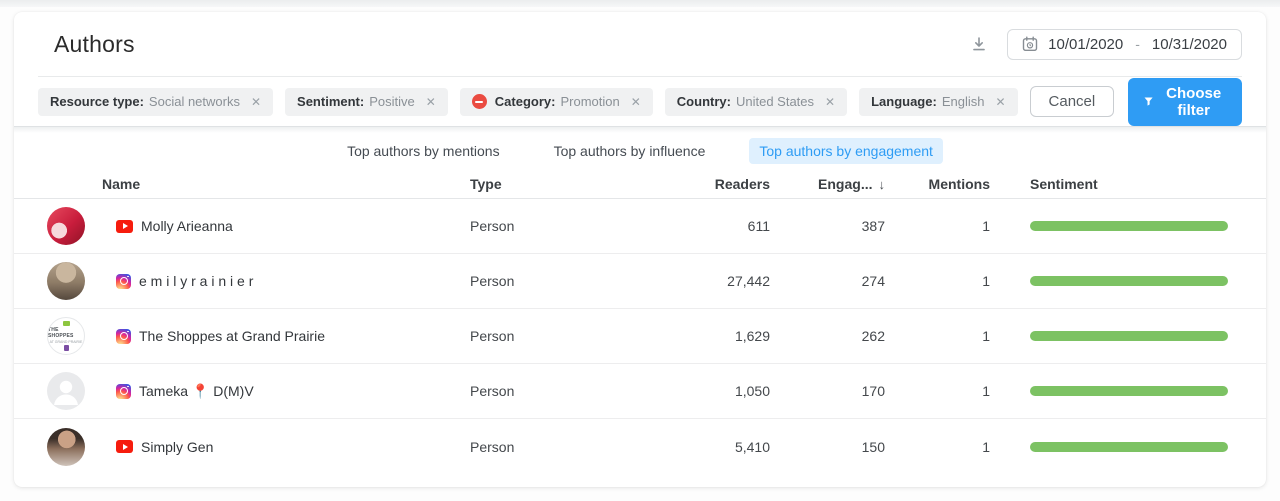 This screenshot has width=1280, height=501. Describe the element at coordinates (94, 43) in the screenshot. I see `page-title: Authors` at that location.